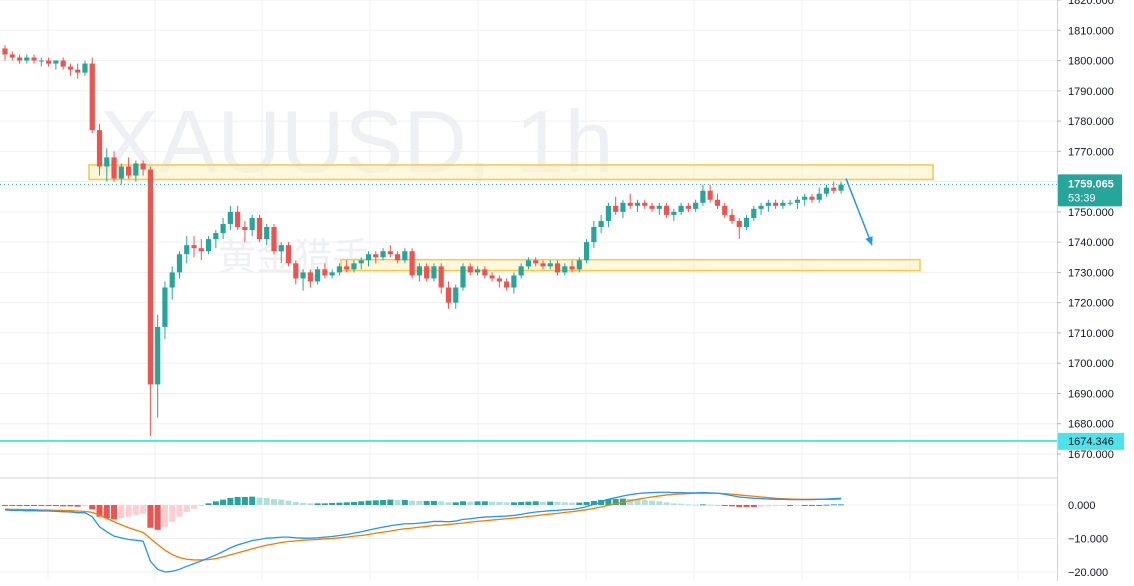  What do you see at coordinates (1091, 31) in the screenshot?
I see `price-tick-label: 1810.000` at bounding box center [1091, 31].